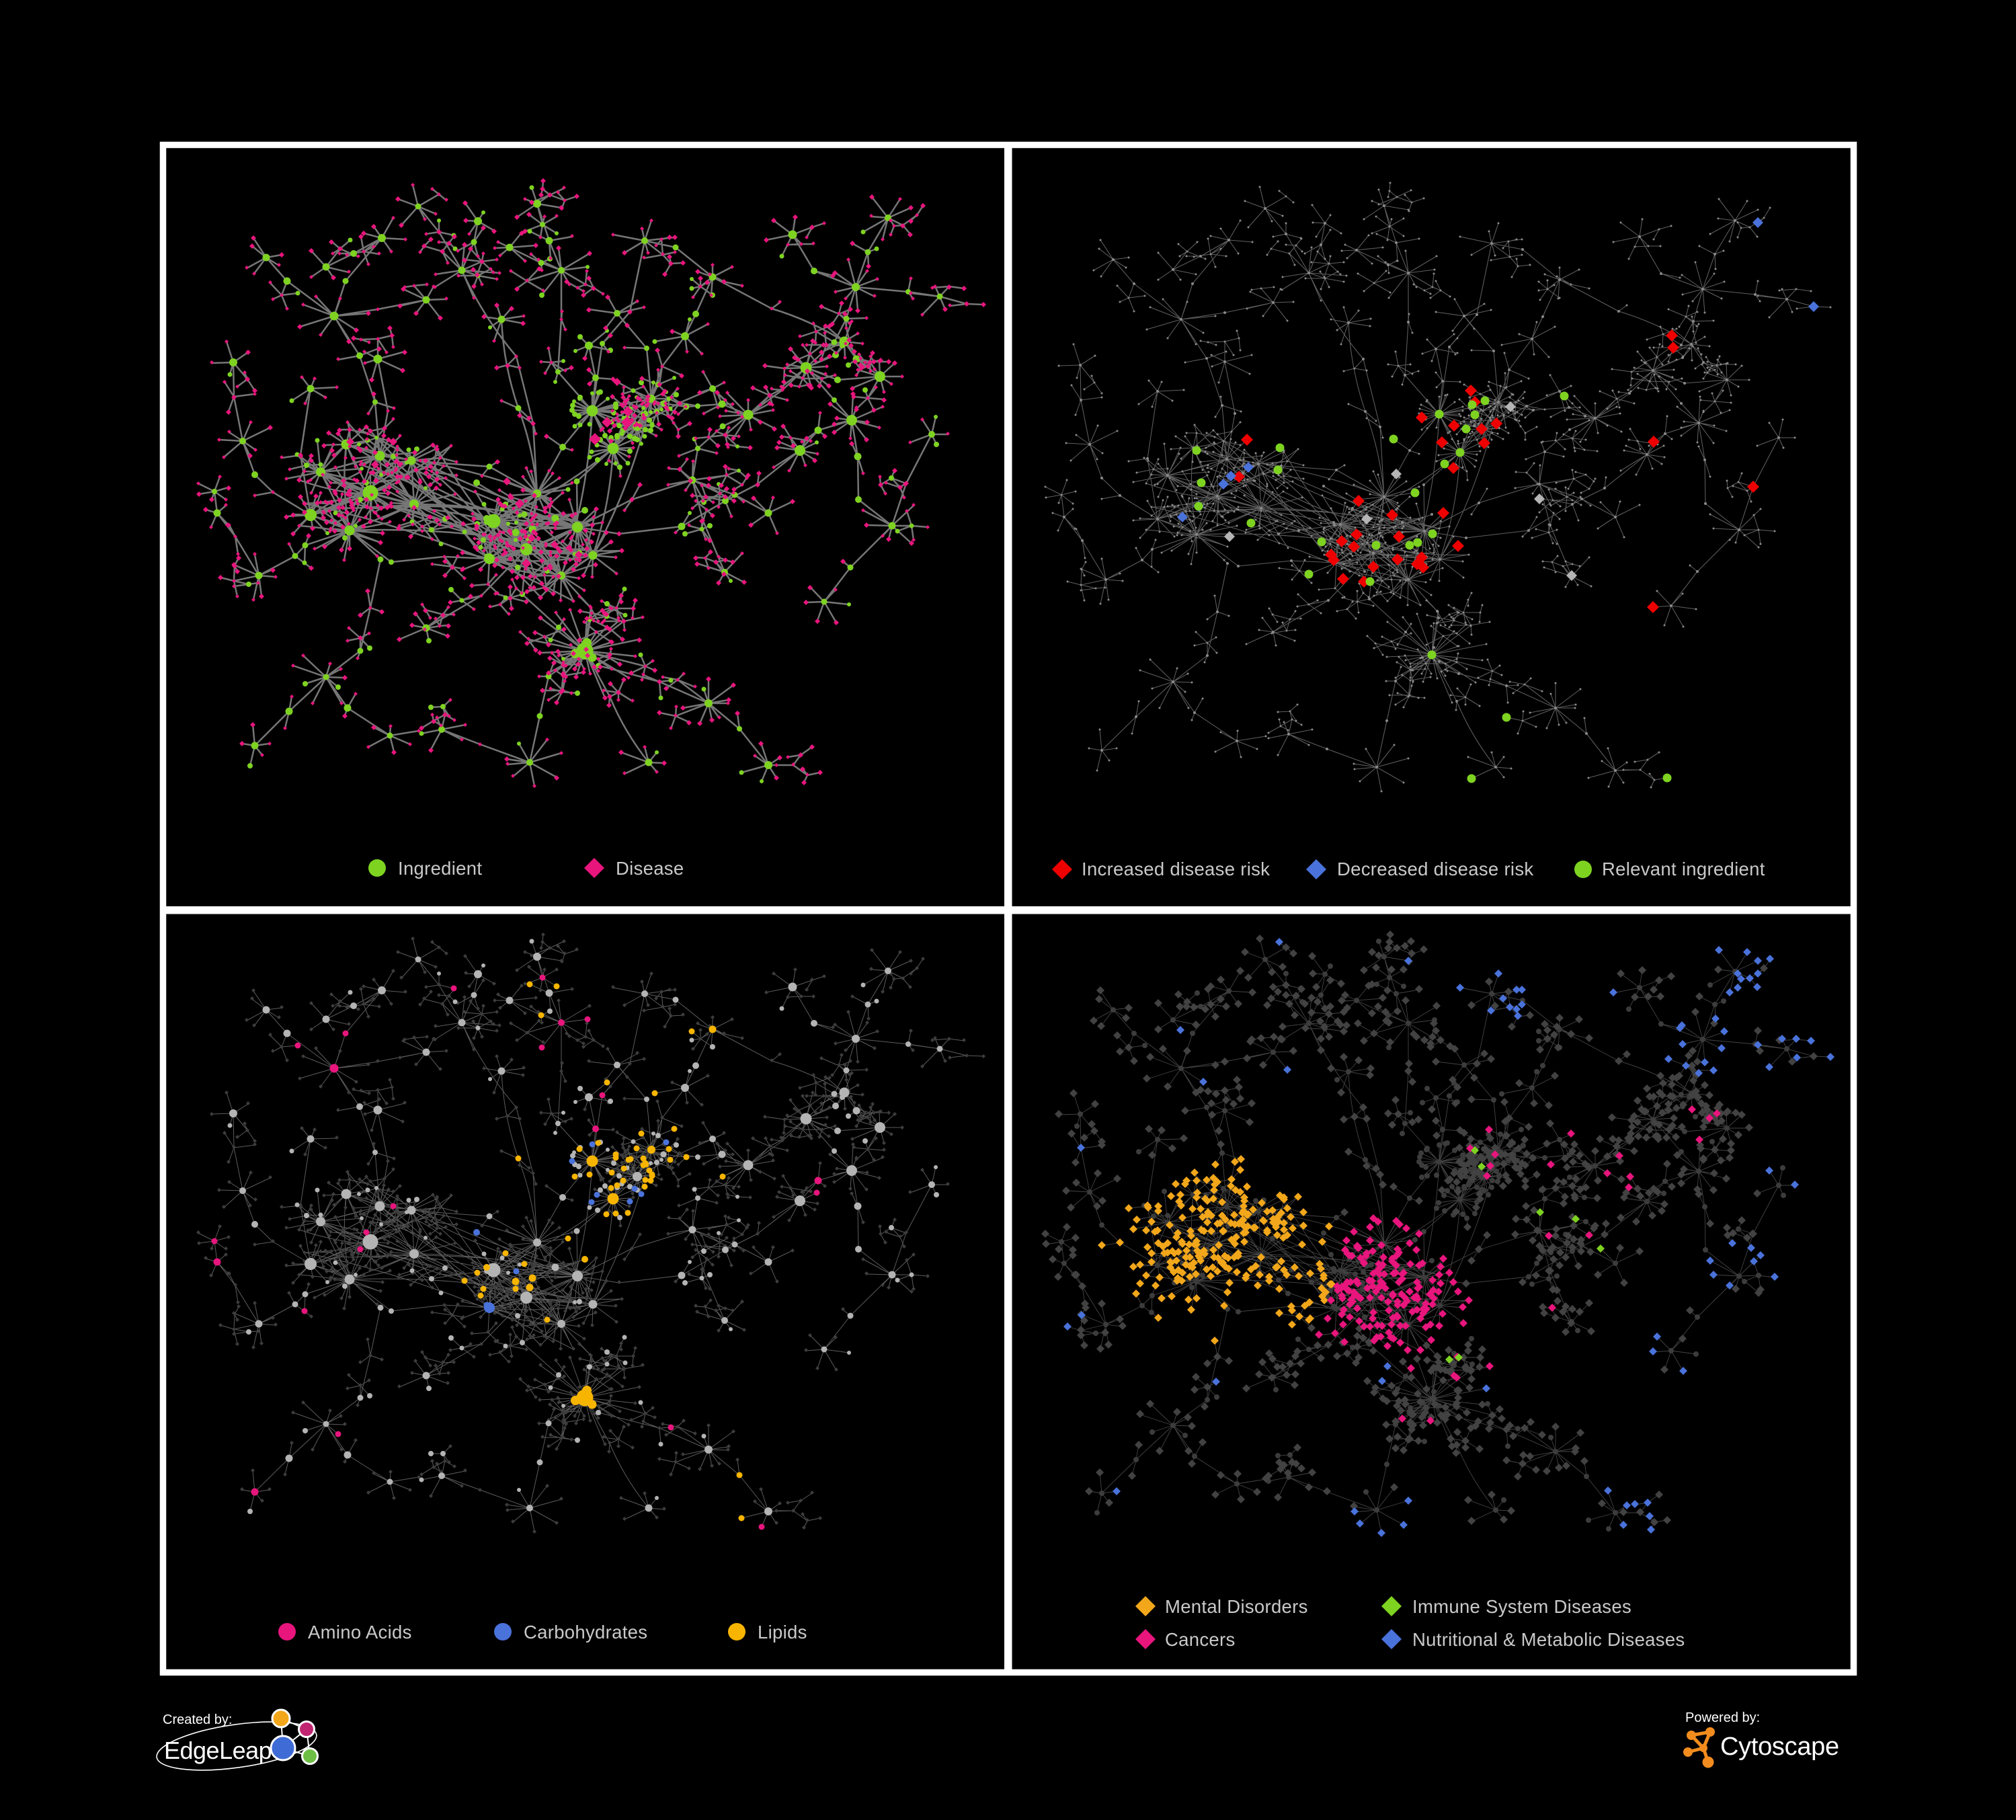 The height and width of the screenshot is (1820, 2016). I want to click on svg-text: Cancers, so click(1200, 1639).